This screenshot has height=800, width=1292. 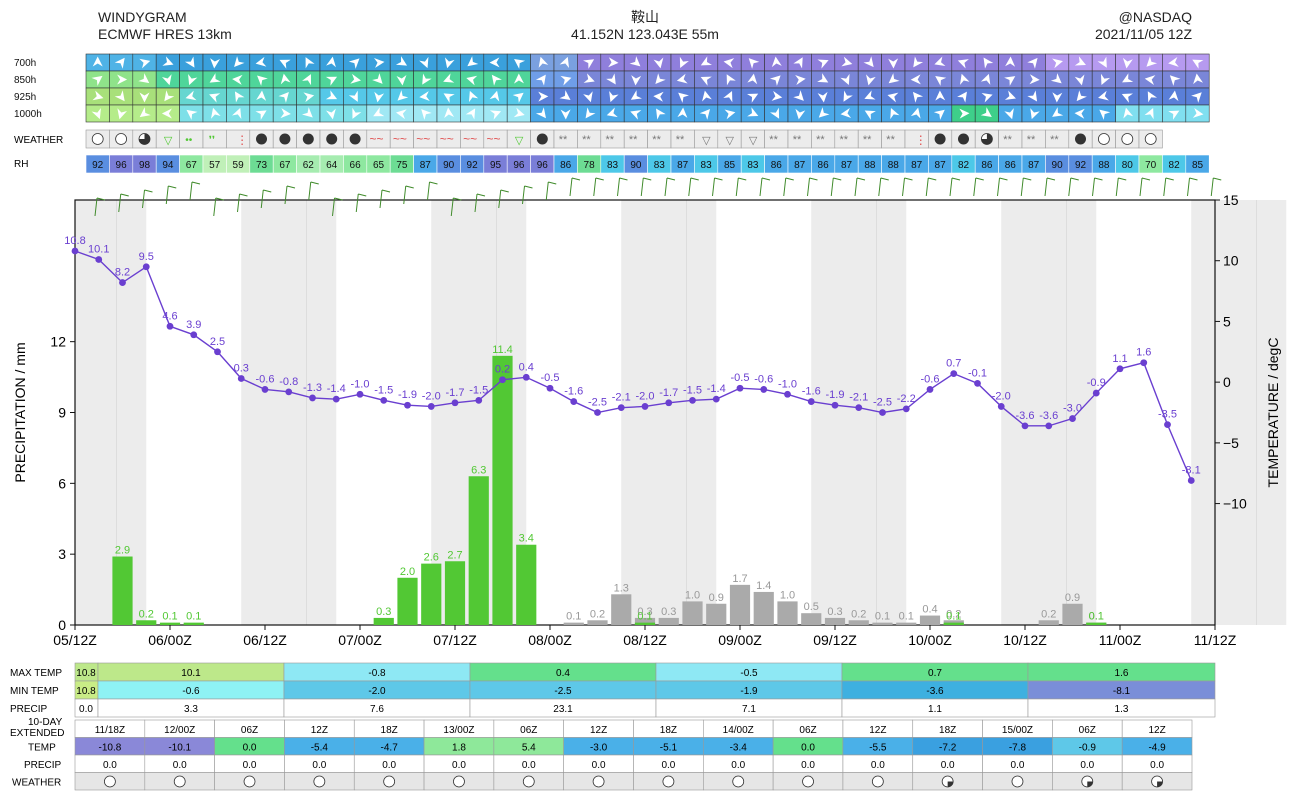 I want to click on precip-label: 1.0, so click(x=692, y=595).